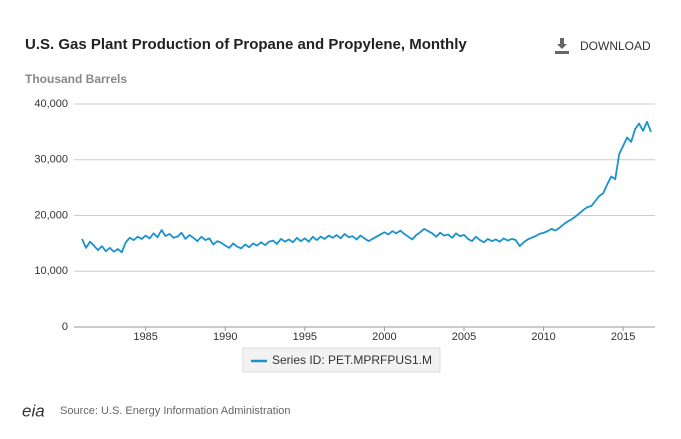 The height and width of the screenshot is (439, 681). Describe the element at coordinates (51, 271) in the screenshot. I see `y-tick-label: 10,000` at that location.